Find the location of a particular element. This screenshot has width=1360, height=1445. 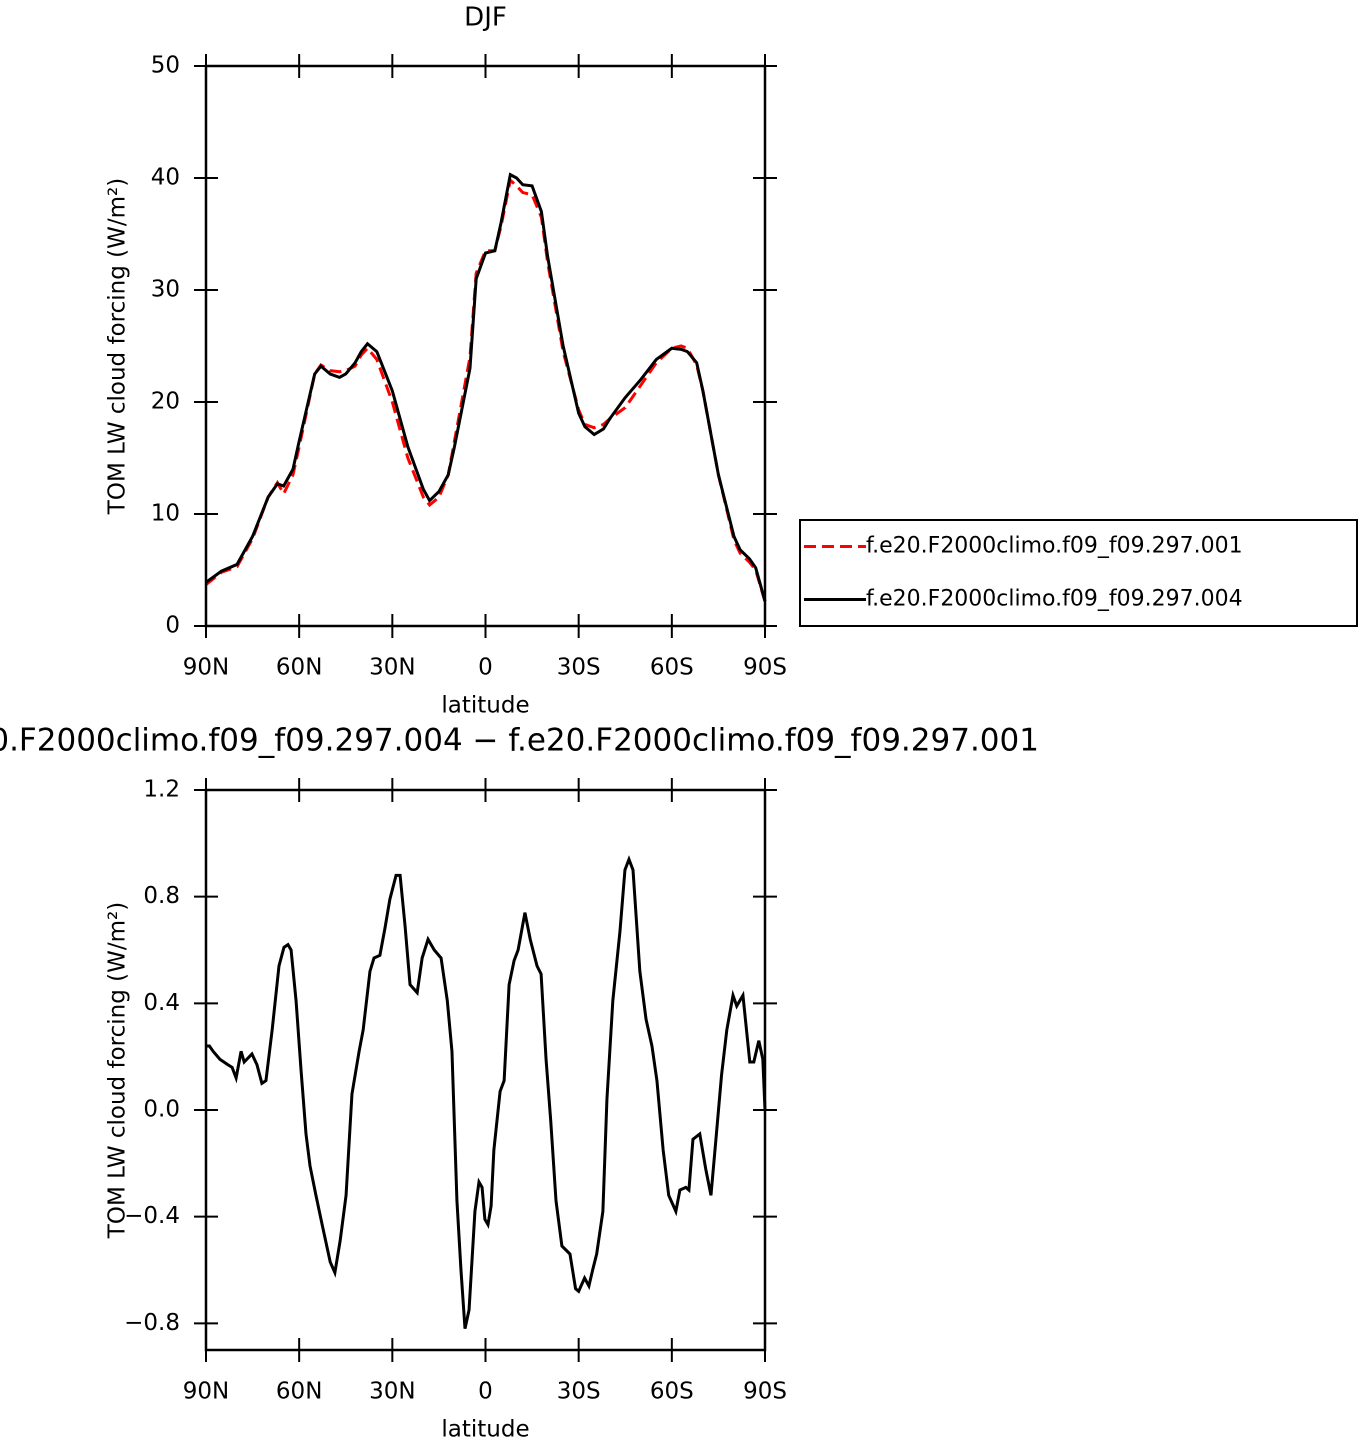

y-tick-label: −0.8 is located at coordinates (152, 1323).